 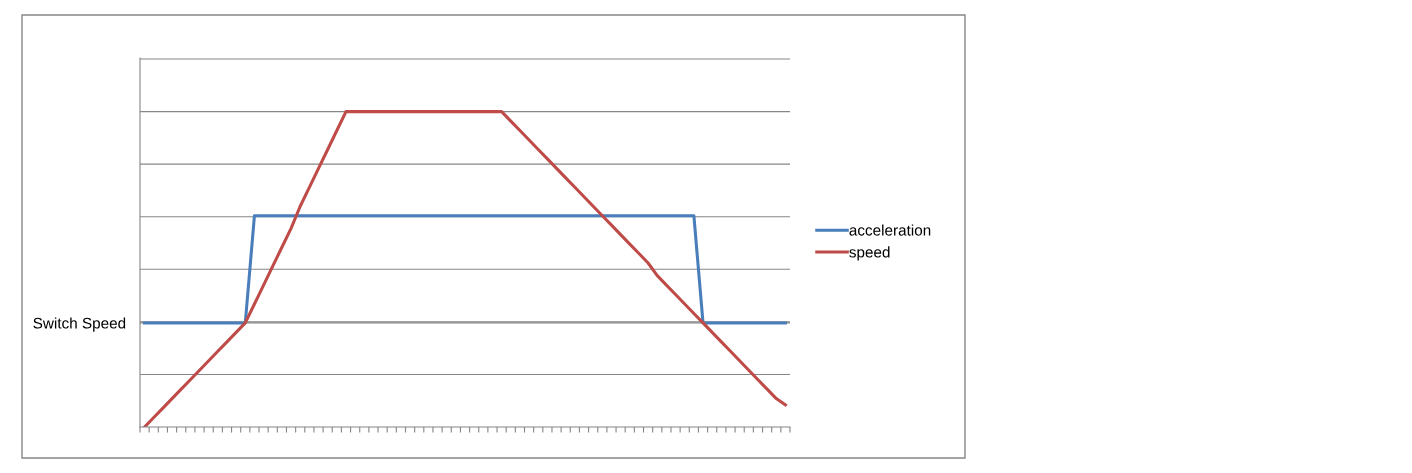 I want to click on legend-label: speed, so click(x=869, y=253).